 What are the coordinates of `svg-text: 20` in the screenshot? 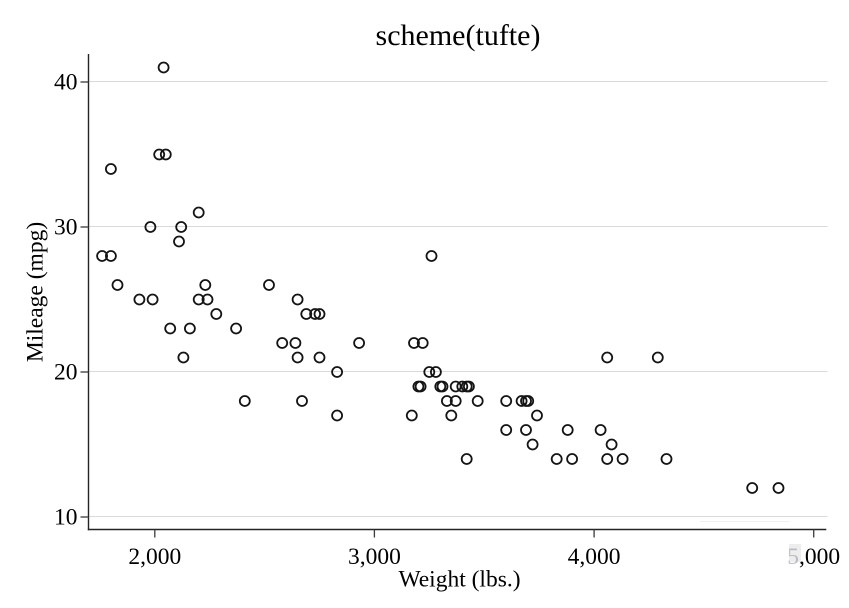 It's located at (66, 373).